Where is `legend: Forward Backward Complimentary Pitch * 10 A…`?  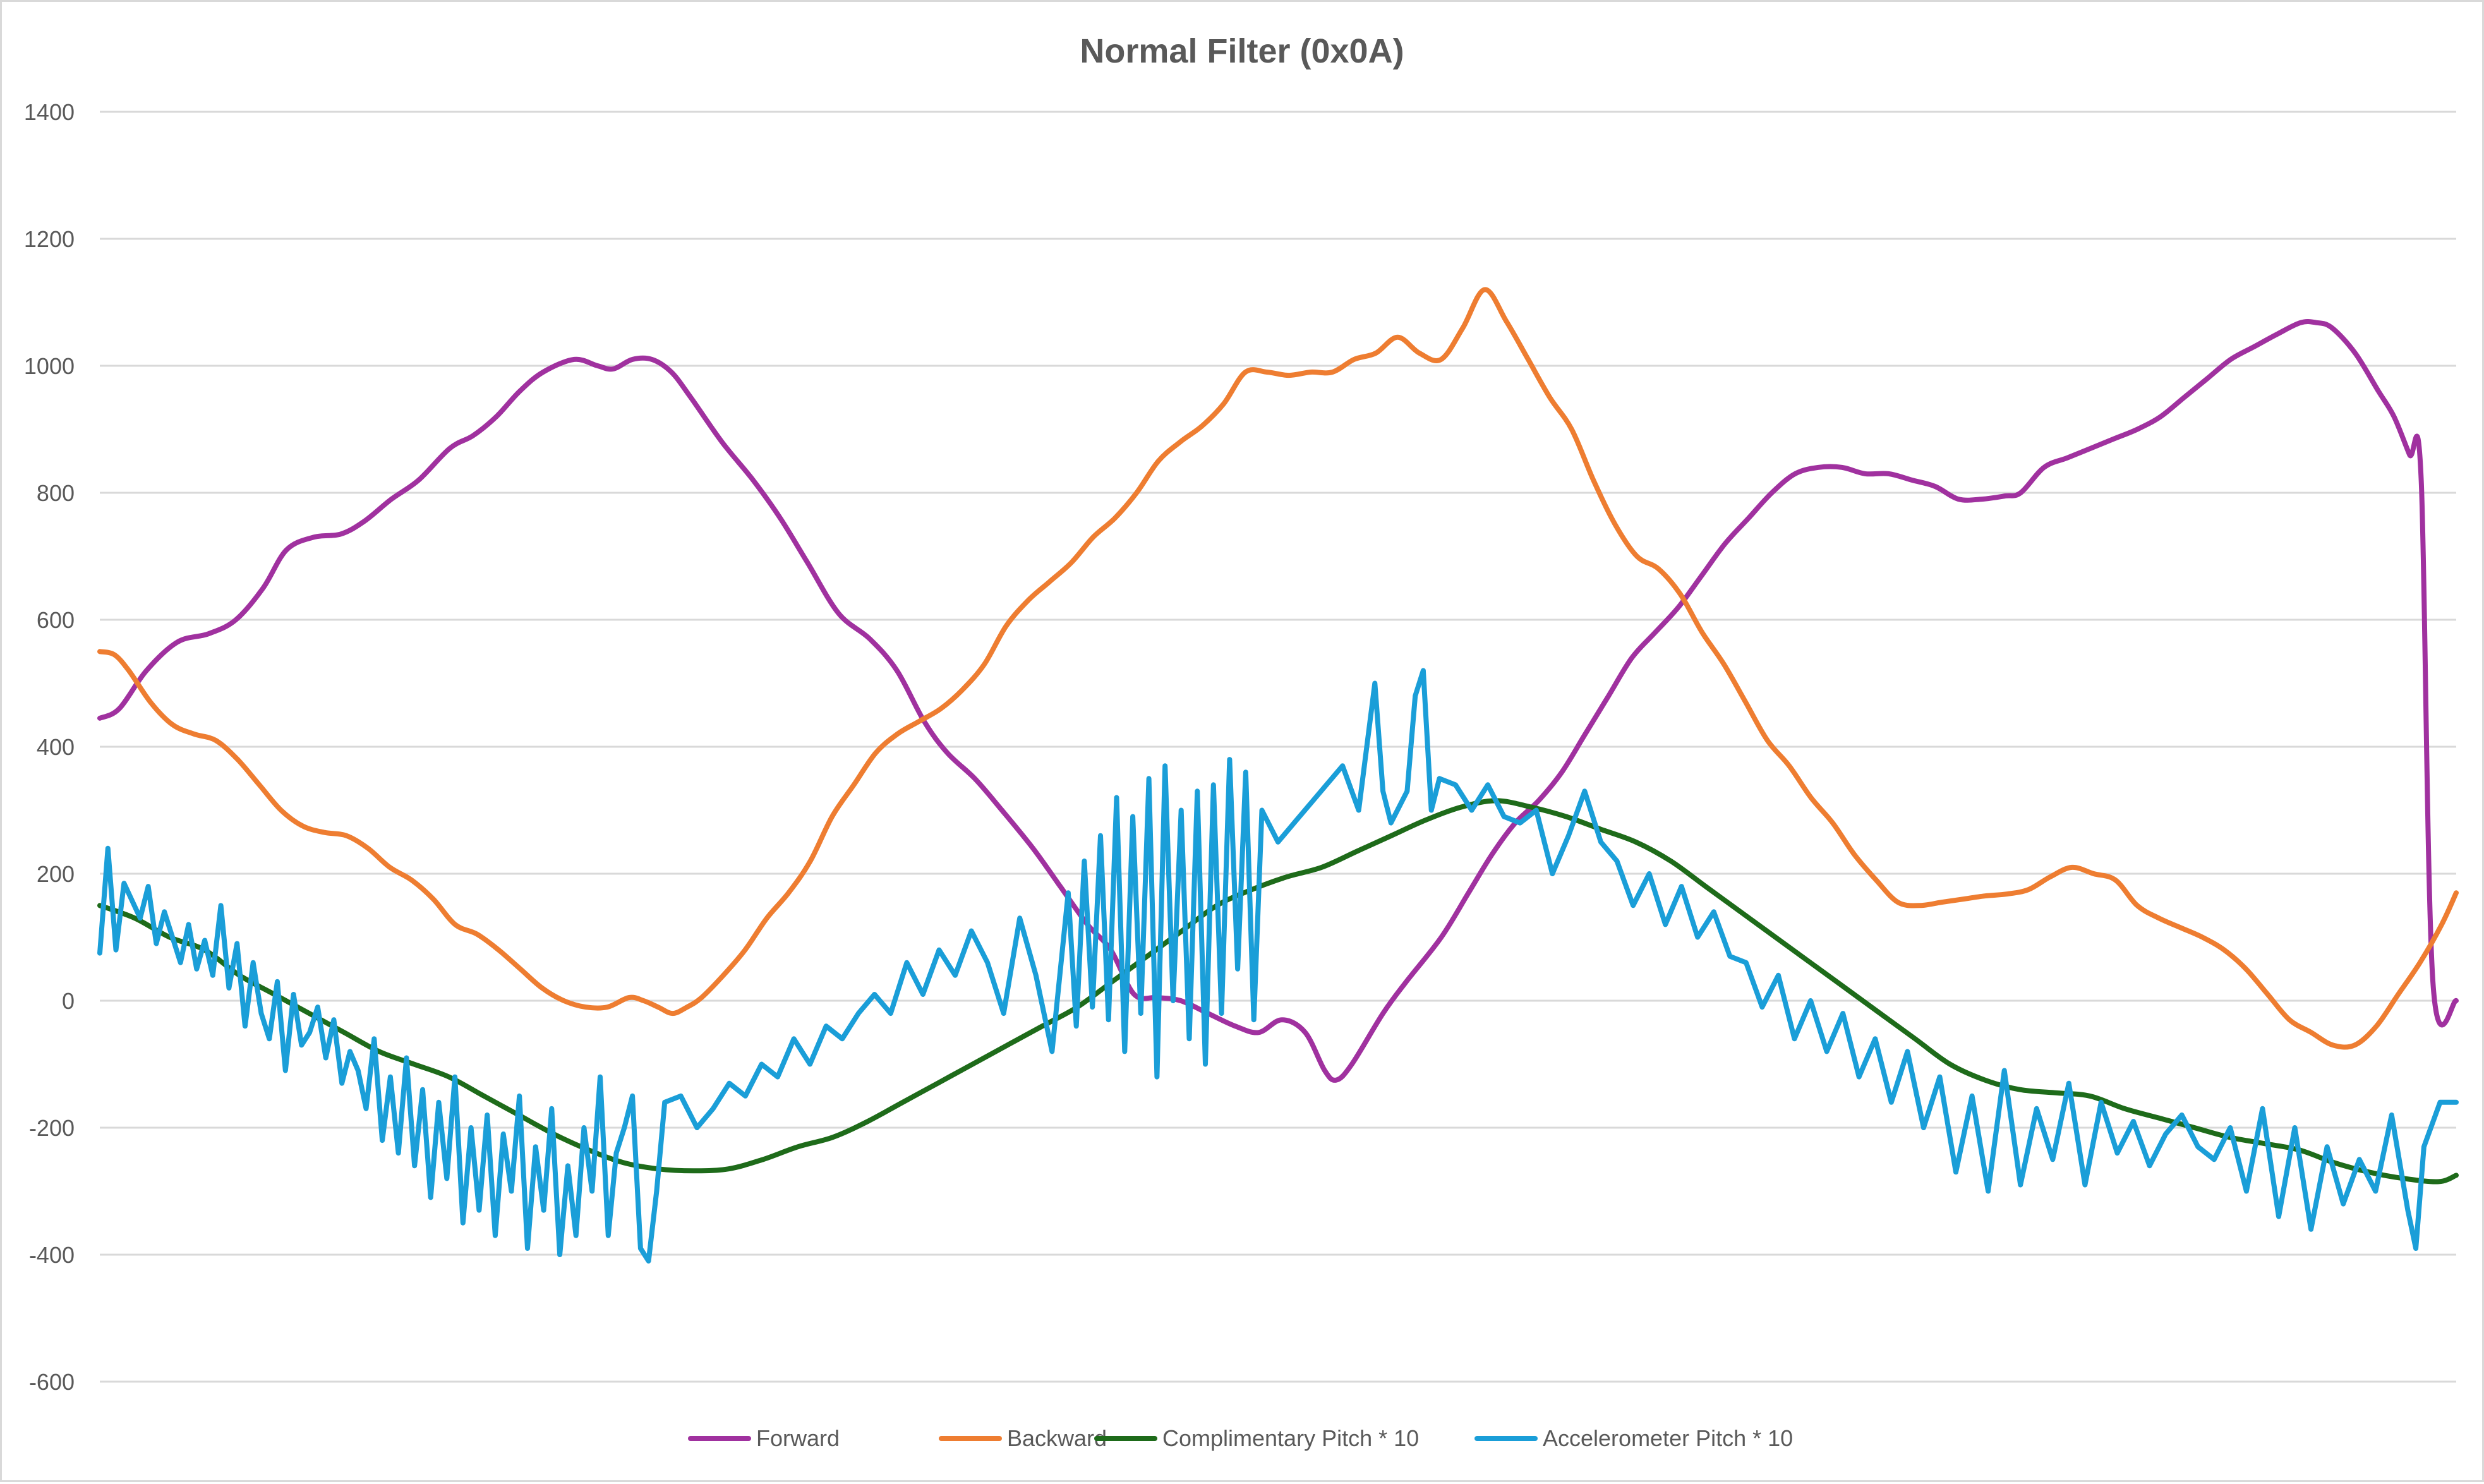 legend: Forward Backward Complimentary Pitch * 10 A… is located at coordinates (1240, 1438).